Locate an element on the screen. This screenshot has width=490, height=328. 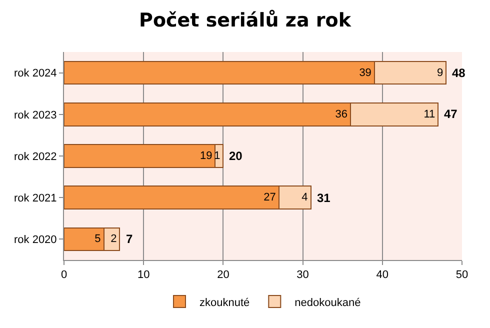
y-tick-label: rok 2023 is located at coordinates (35, 115).